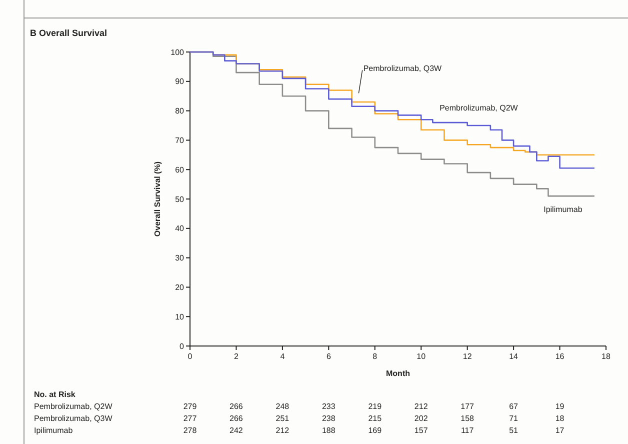 The image size is (628, 444). I want to click on y-tick-label: 10, so click(180, 317).